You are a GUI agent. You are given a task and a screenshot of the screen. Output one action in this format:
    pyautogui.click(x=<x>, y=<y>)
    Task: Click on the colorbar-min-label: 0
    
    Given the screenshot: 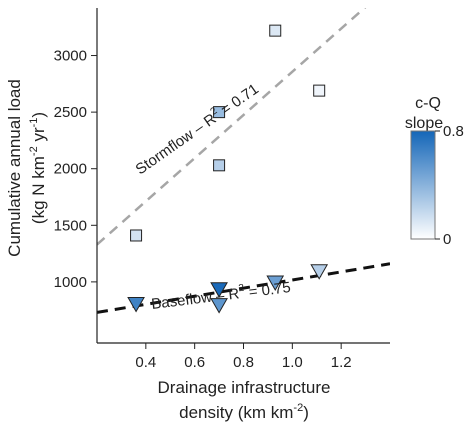 What is the action you would take?
    pyautogui.click(x=447, y=239)
    